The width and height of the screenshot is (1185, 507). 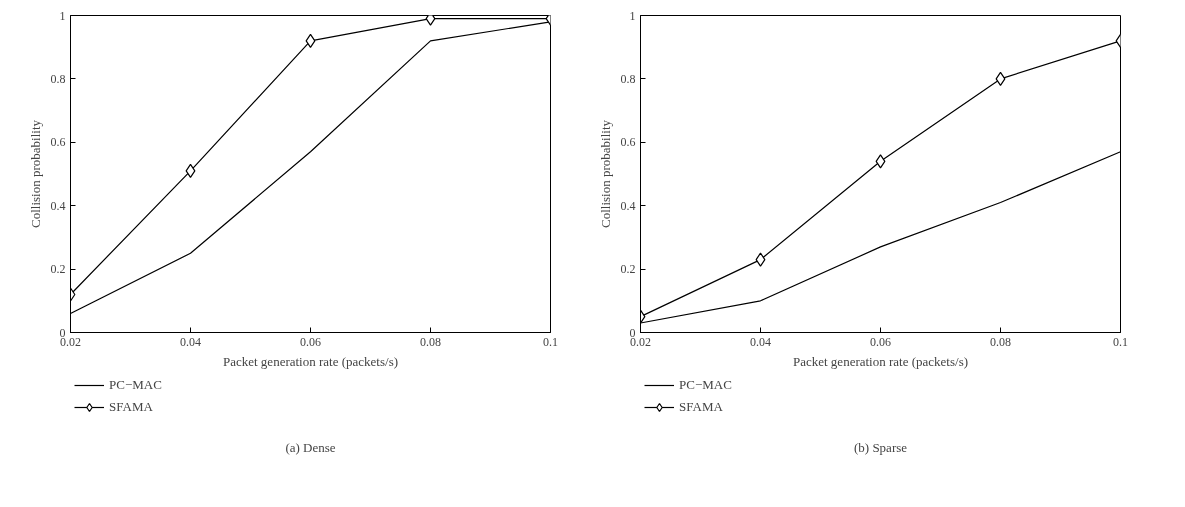 What do you see at coordinates (310, 447) in the screenshot?
I see `text: (a) Dense` at bounding box center [310, 447].